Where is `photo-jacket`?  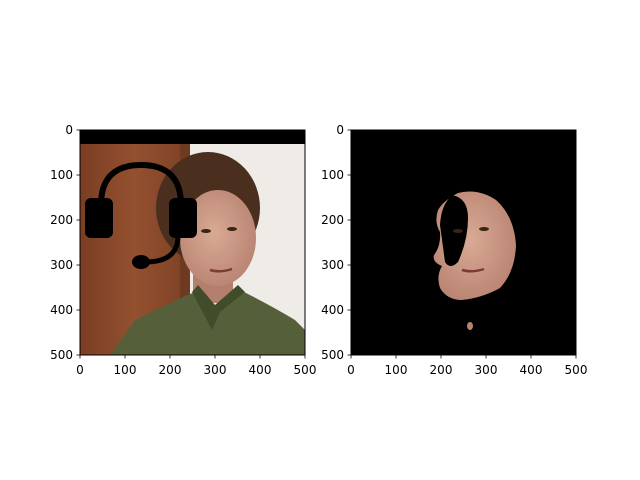
photo-jacket is located at coordinates (207, 322).